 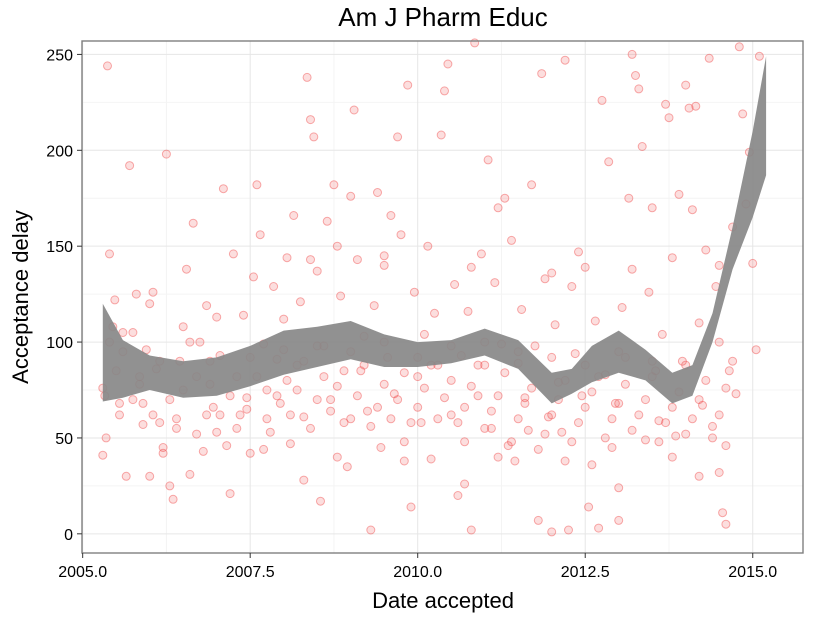 I want to click on y-tick-label: 50, so click(x=64, y=439).